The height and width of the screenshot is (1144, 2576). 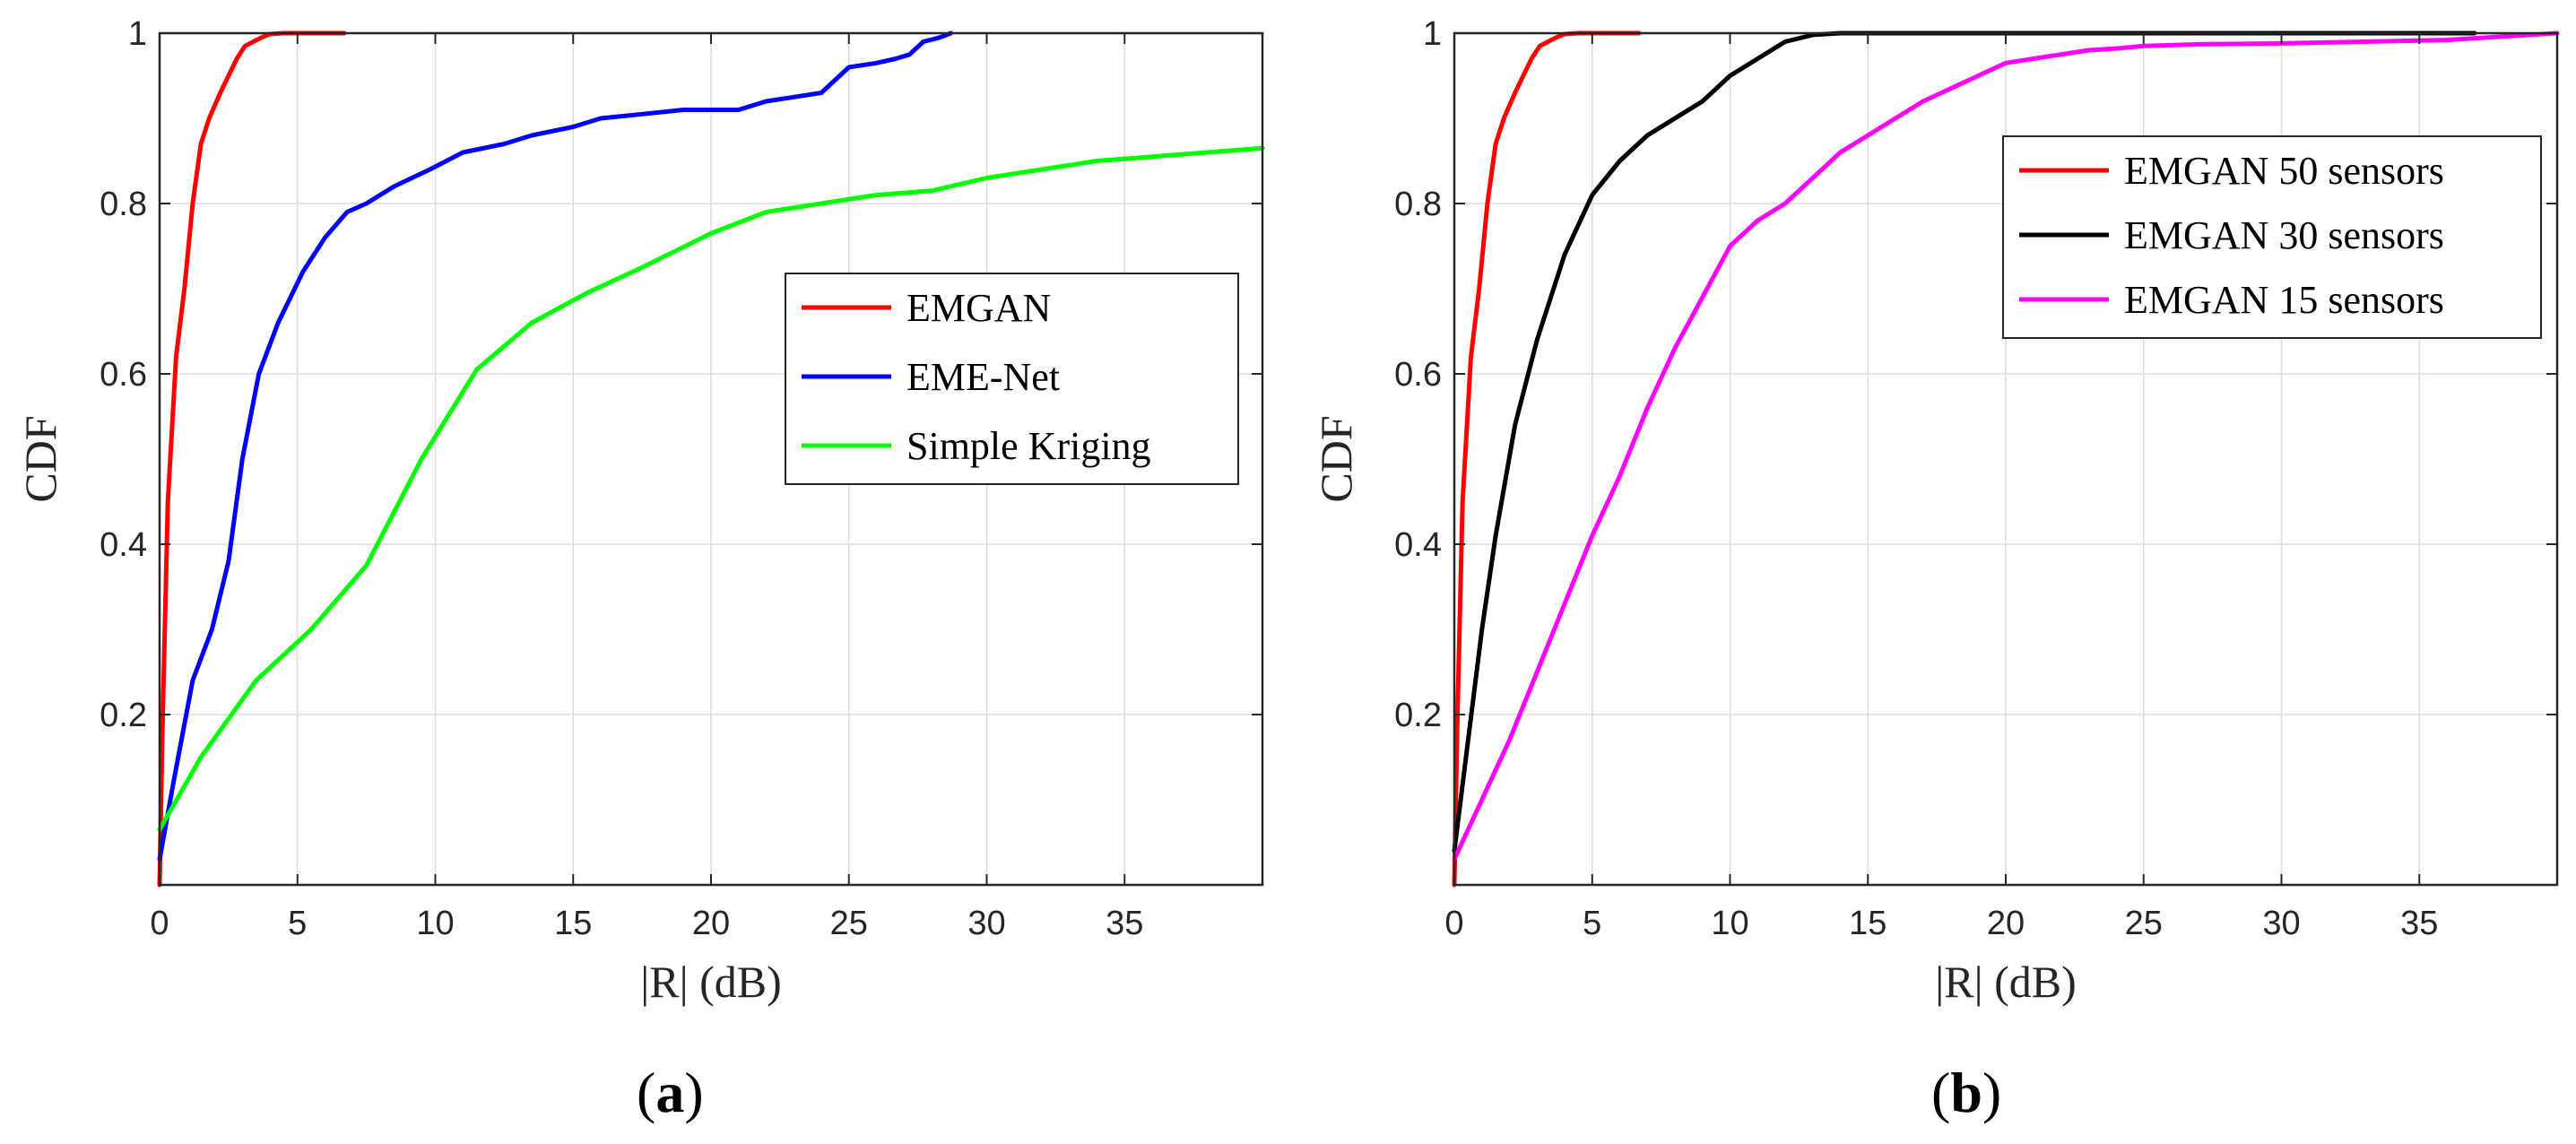 I want to click on panel-label: (a), so click(x=670, y=1092).